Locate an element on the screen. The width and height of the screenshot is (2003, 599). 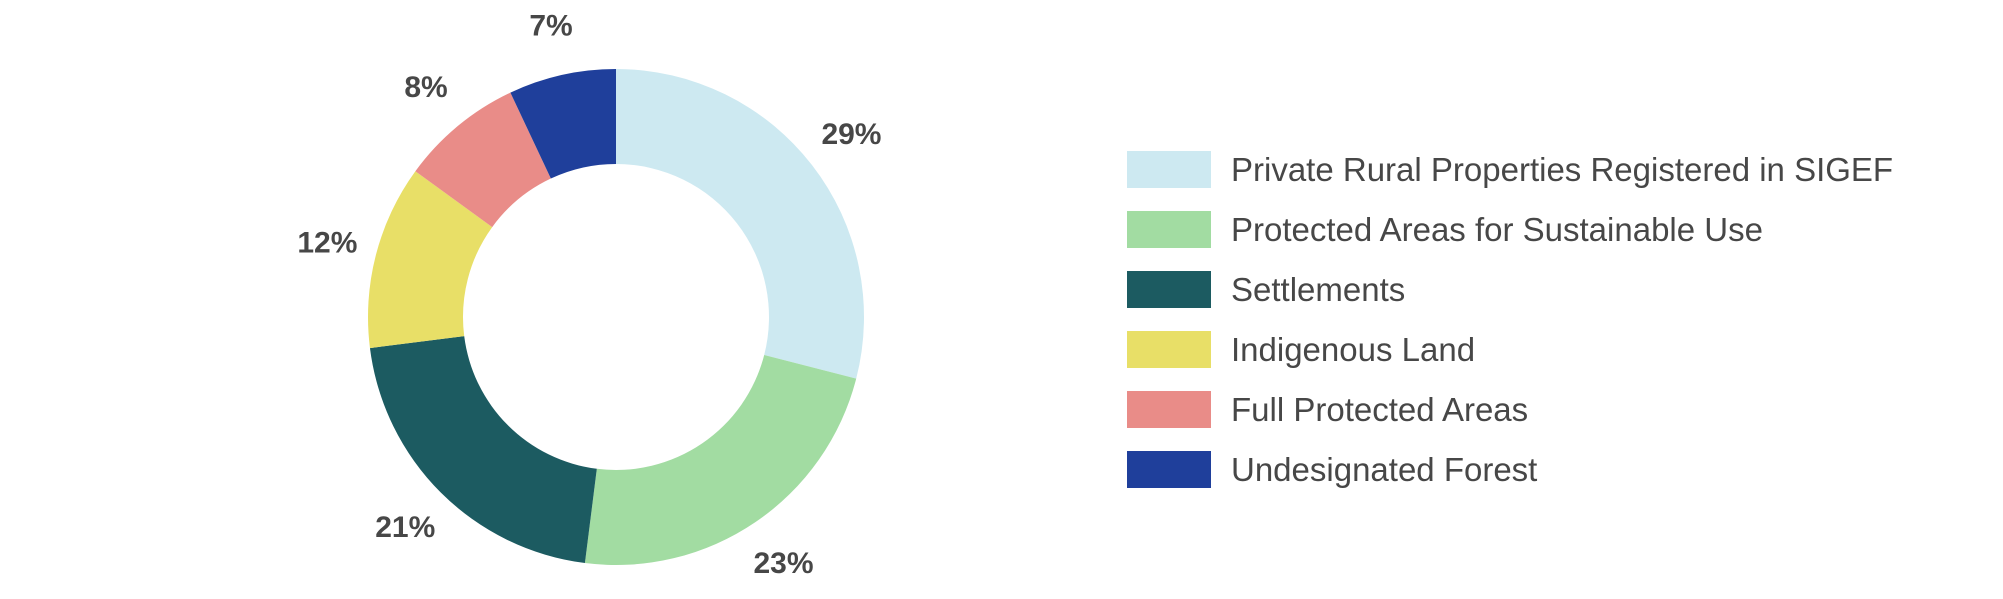
legend-item-undesignated-forest: Undesignated Forest is located at coordinates (1332, 469).